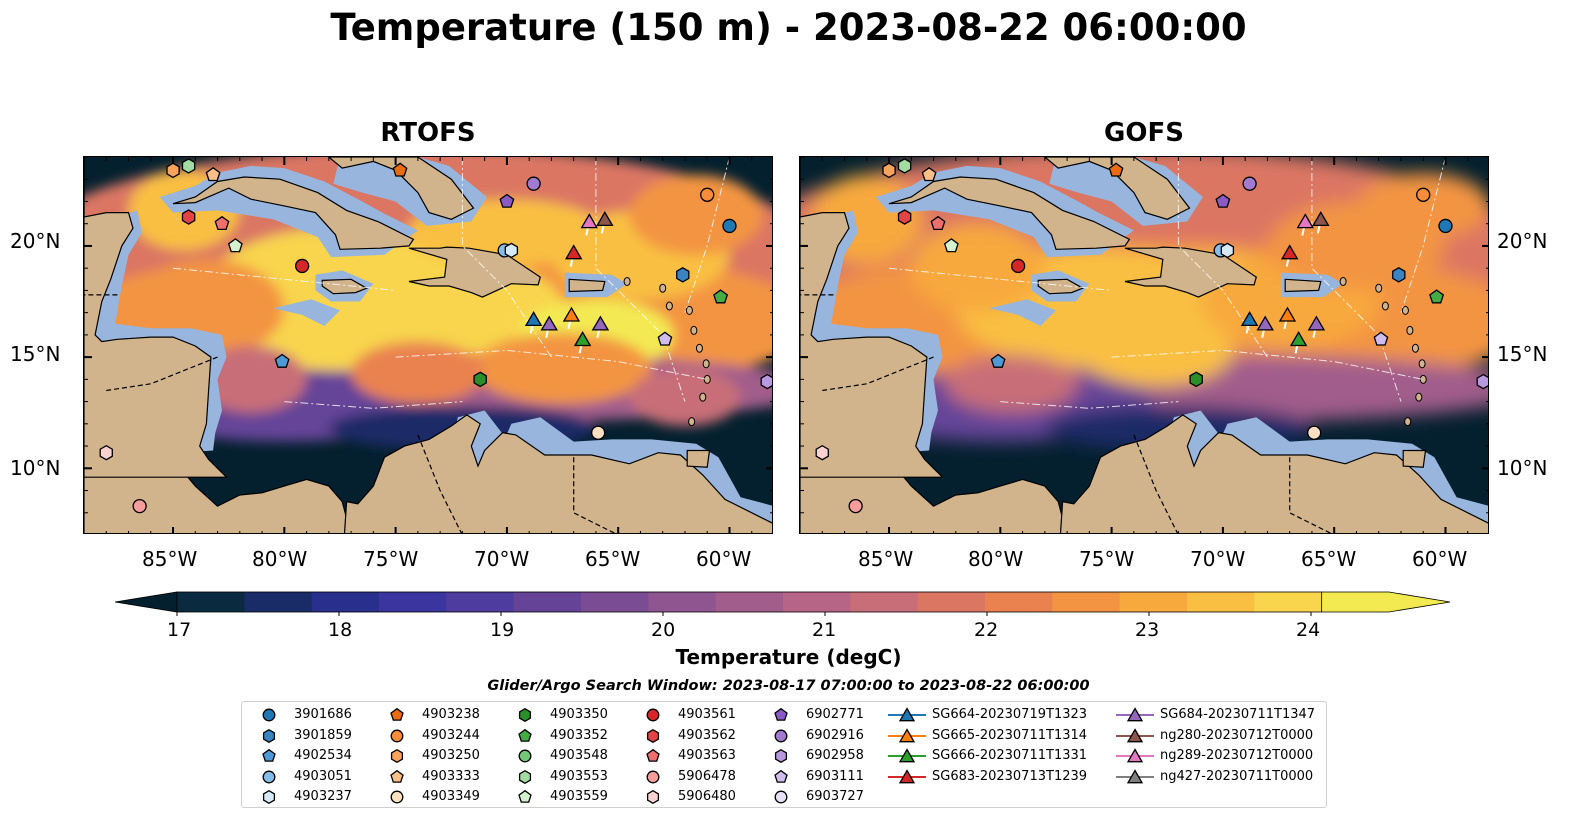 This screenshot has width=1577, height=826. Describe the element at coordinates (1010, 714) in the screenshot. I see `legend-label: SG664-20230719T1323` at that location.